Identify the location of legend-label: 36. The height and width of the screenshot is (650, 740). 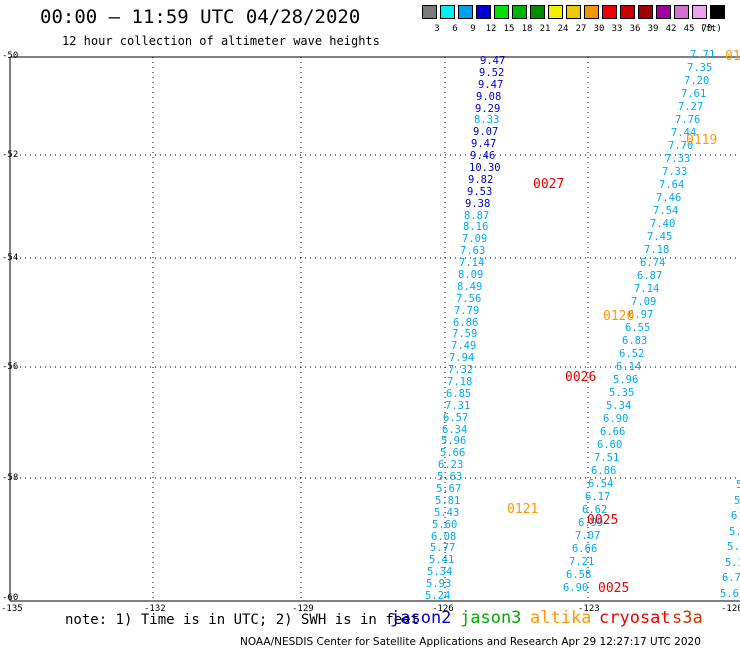
(635, 29).